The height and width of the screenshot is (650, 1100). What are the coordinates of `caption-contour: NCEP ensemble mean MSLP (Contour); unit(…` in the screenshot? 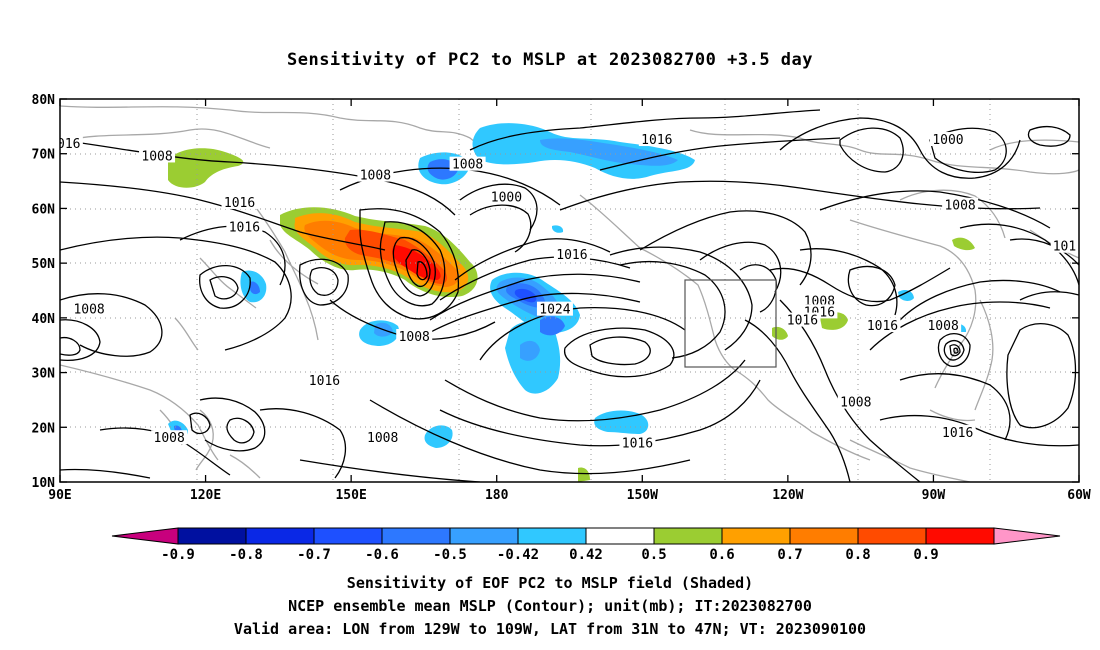 It's located at (550, 606).